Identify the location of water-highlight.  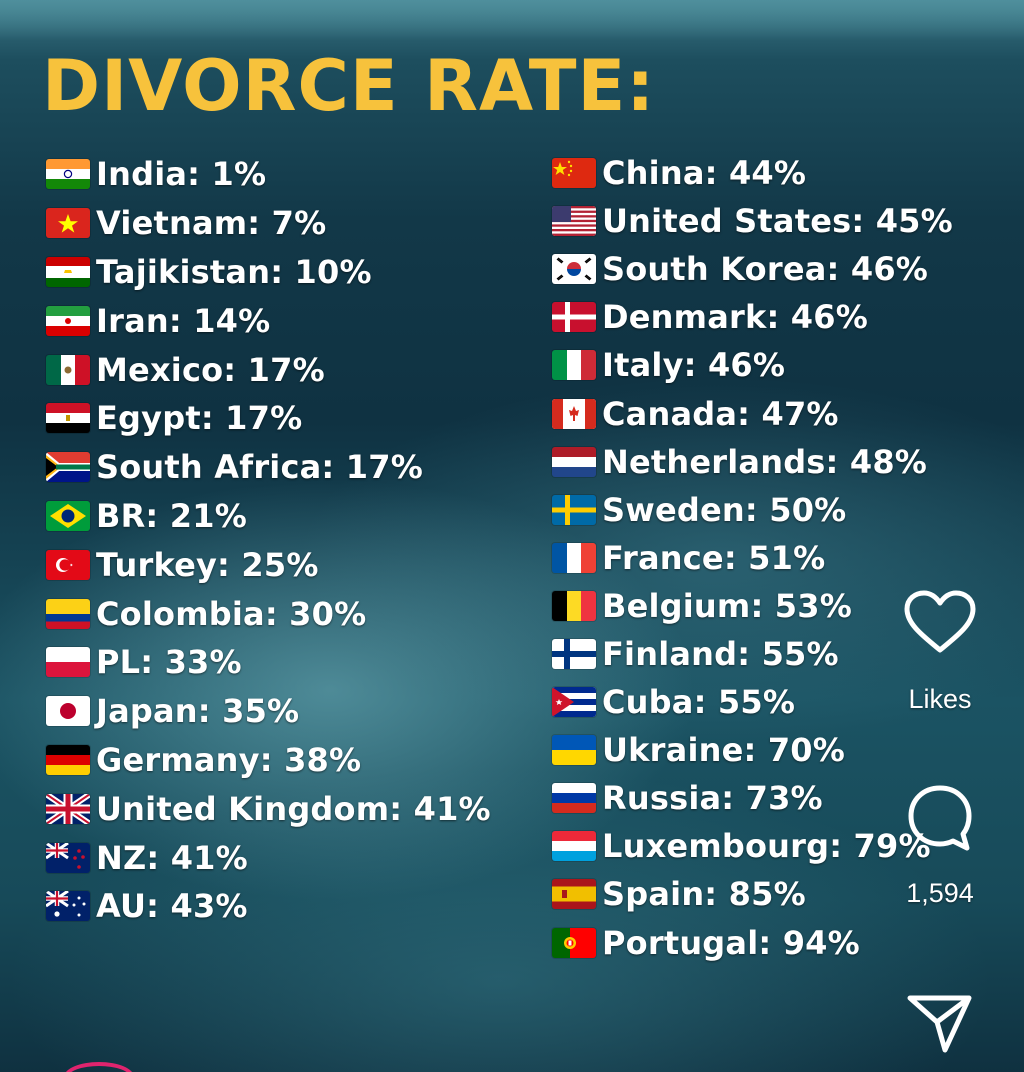
(512, 20).